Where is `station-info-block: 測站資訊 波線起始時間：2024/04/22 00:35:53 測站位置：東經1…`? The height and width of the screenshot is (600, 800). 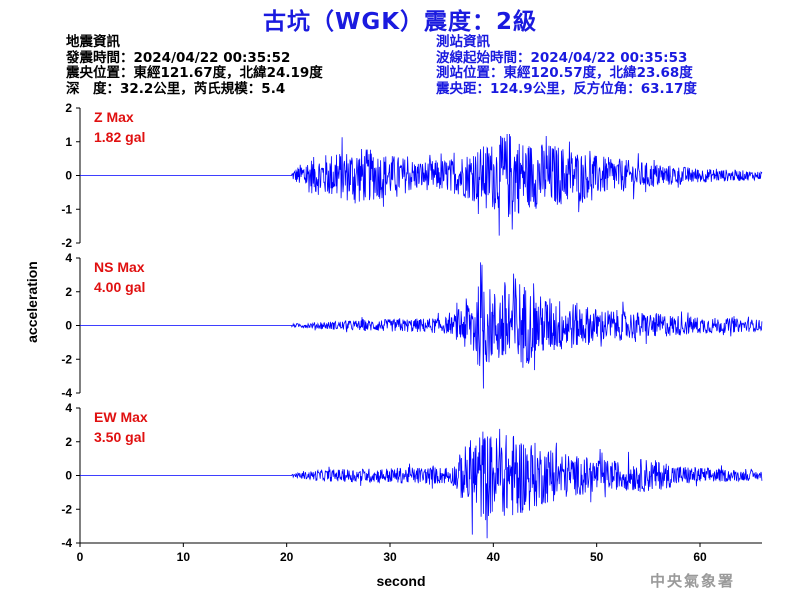 station-info-block: 測站資訊 波線起始時間：2024/04/22 00:35:53 測站位置：東經1… is located at coordinates (566, 65).